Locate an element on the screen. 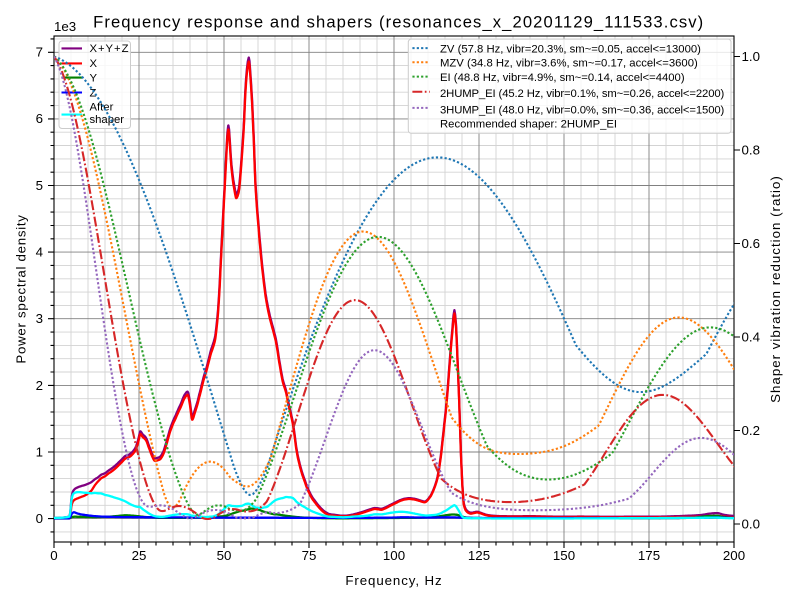 The width and height of the screenshot is (800, 600). svg-text: 0.0 is located at coordinates (751, 523).